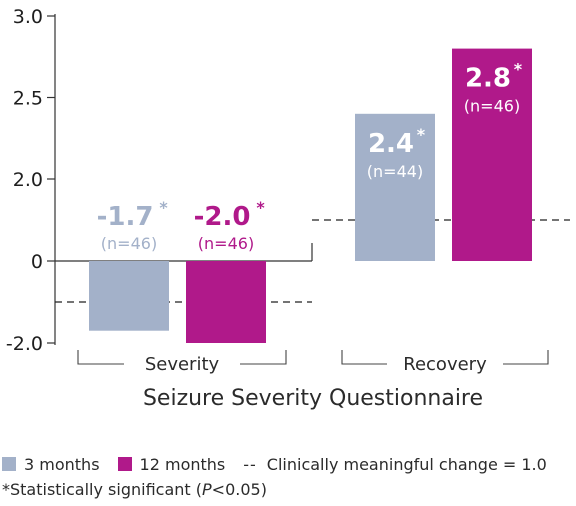 The height and width of the screenshot is (506, 576). What do you see at coordinates (125, 217) in the screenshot?
I see `data-label: -1.7` at bounding box center [125, 217].